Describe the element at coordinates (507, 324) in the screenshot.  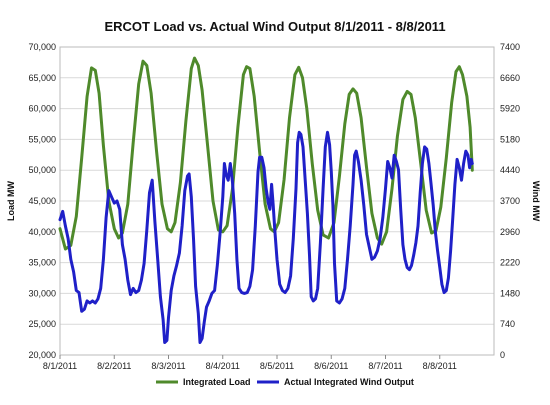
I see `y2-tick-label: 740` at that location.